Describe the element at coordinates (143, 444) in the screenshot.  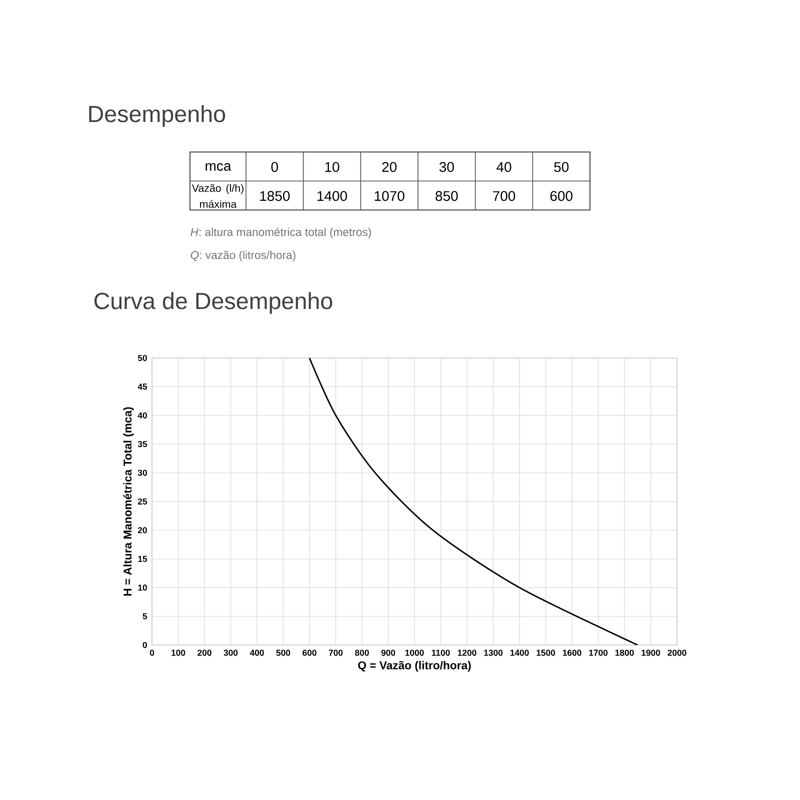
I see `y-tick-label: 35` at that location.